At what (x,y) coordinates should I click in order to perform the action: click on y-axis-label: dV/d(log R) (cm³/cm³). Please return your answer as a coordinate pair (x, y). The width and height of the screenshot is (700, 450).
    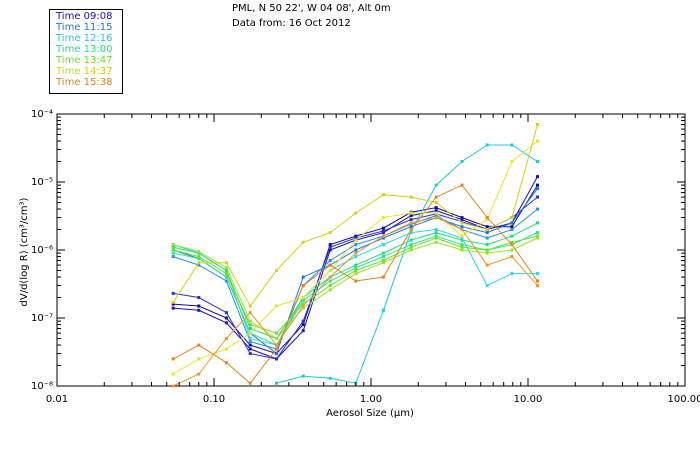
    Looking at the image, I should click on (24, 251).